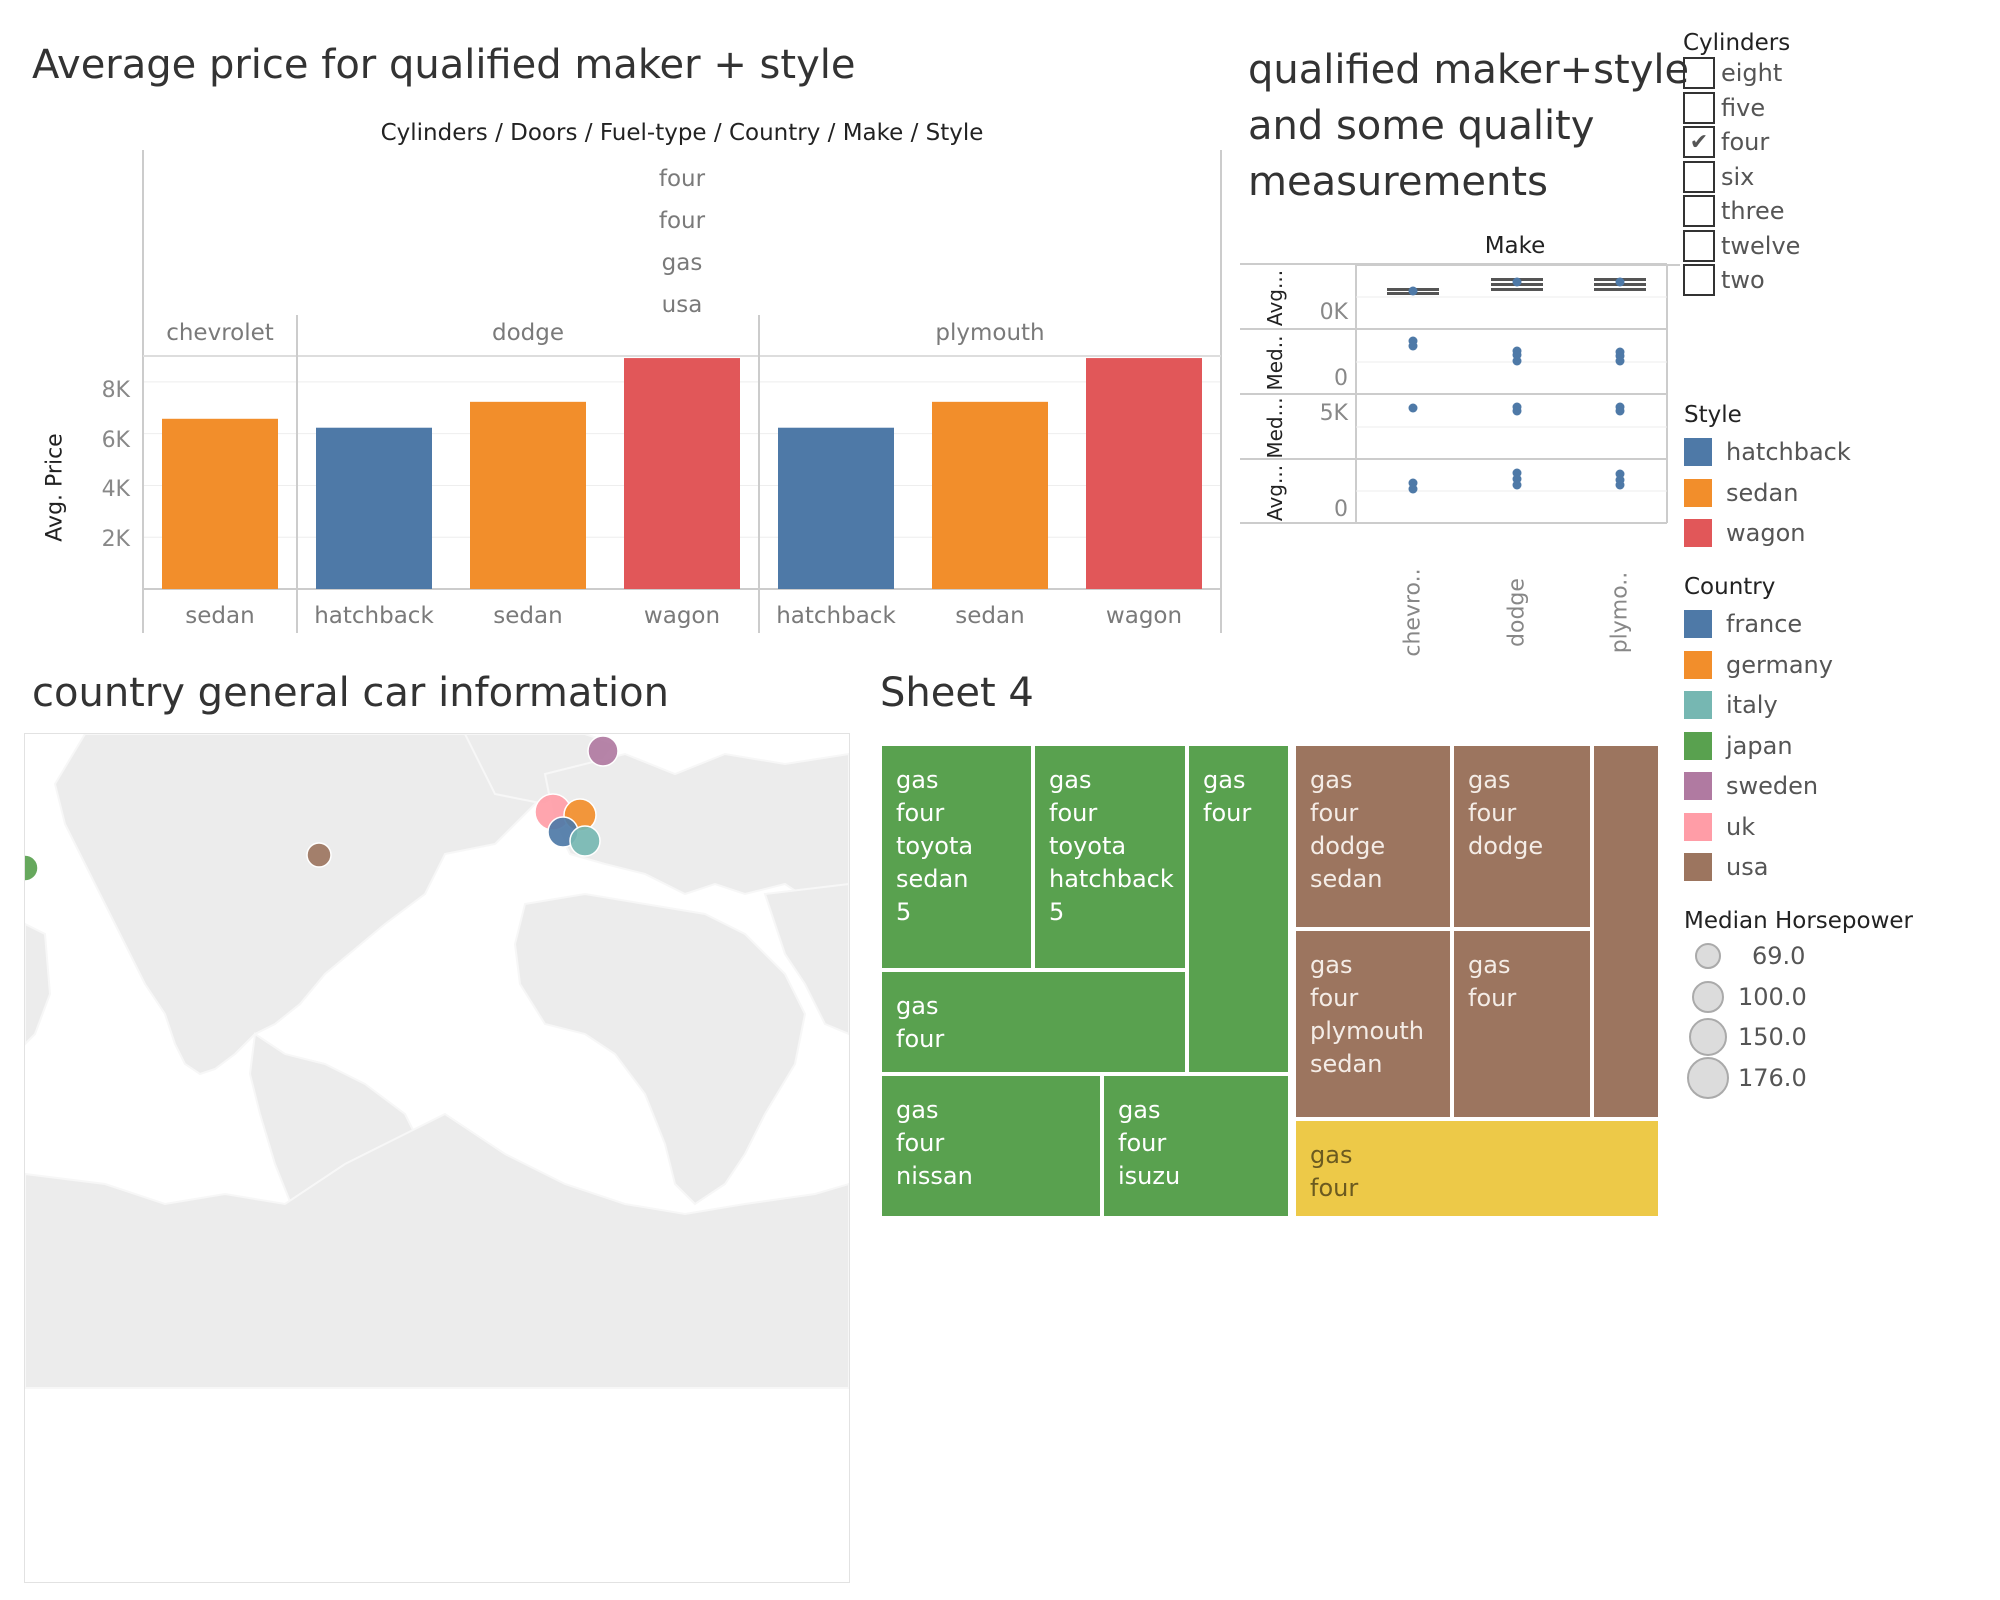  Describe the element at coordinates (320, 905) in the screenshot. I see `land-north-america` at that location.